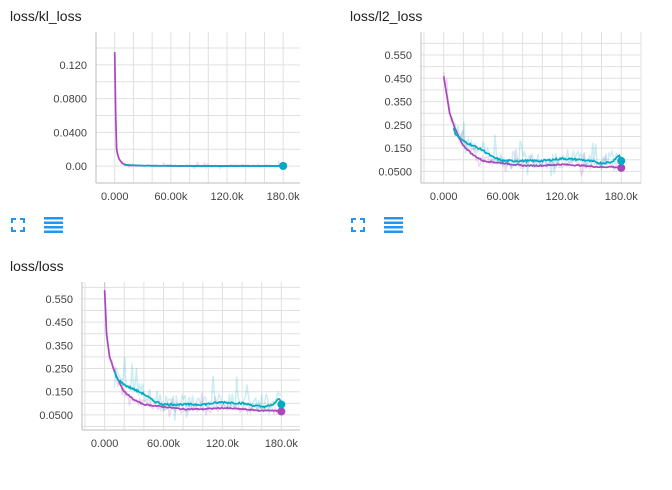 The height and width of the screenshot is (490, 672). Describe the element at coordinates (386, 16) in the screenshot. I see `chart-title: loss/l2_loss` at that location.